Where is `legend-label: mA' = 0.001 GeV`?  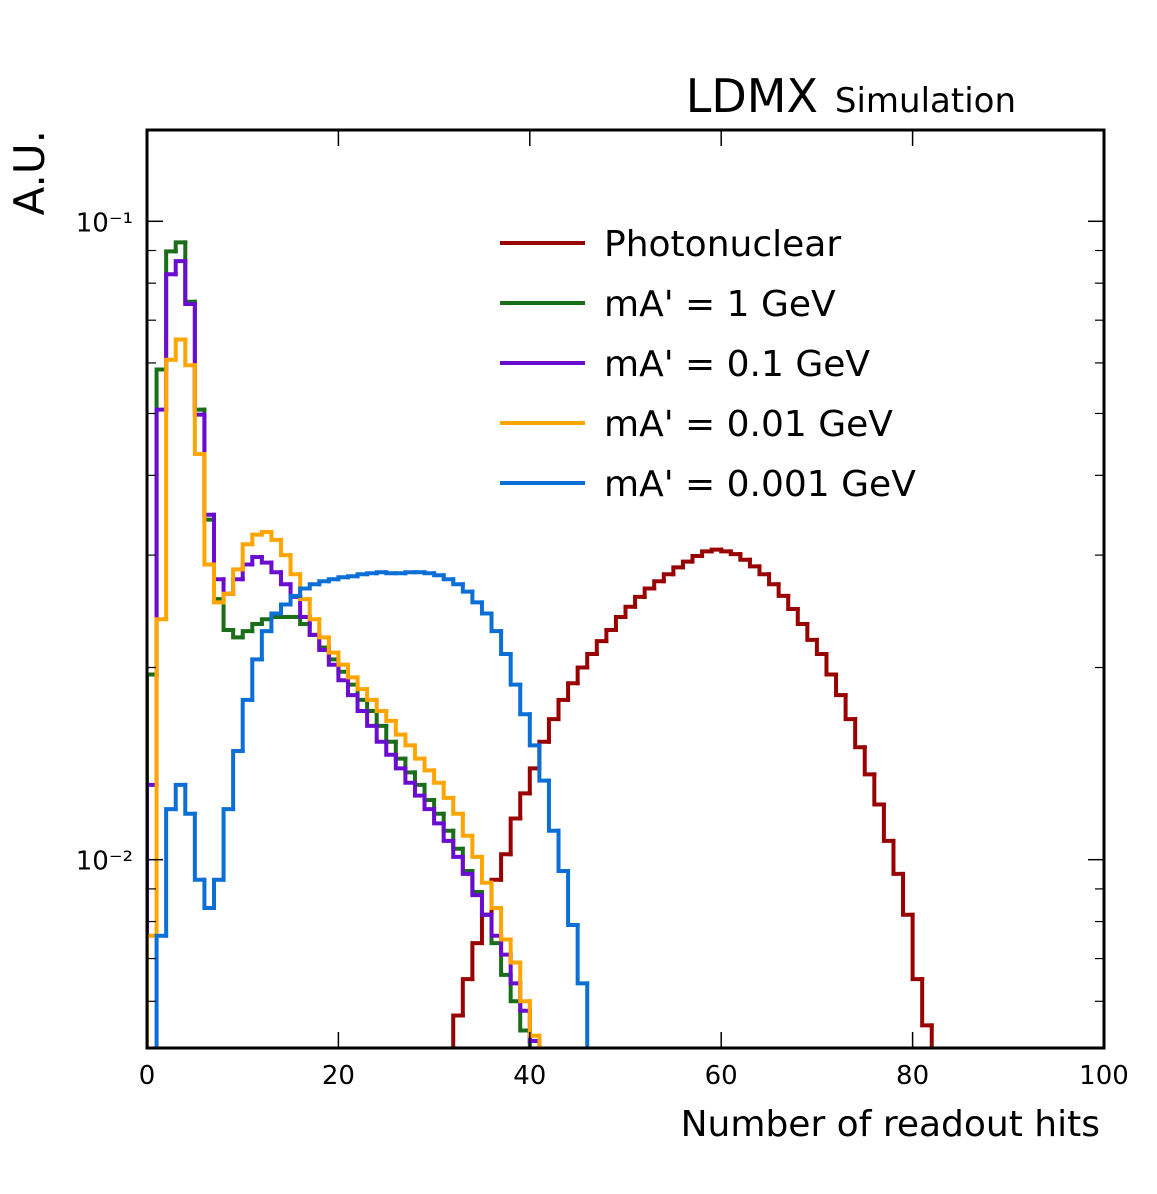 legend-label: mA' = 0.001 GeV is located at coordinates (760, 484).